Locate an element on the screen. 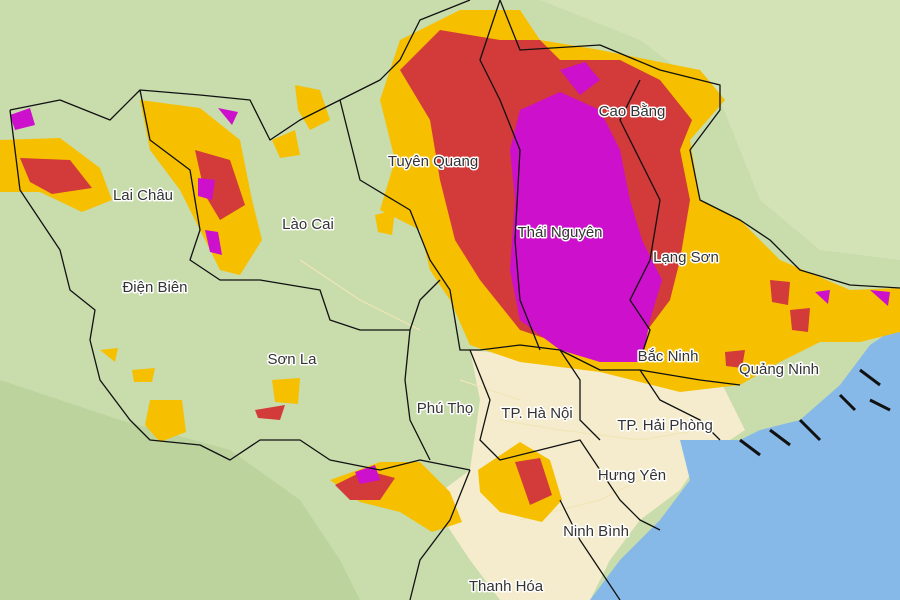 This screenshot has width=900, height=600. place-label: Thanh Hóa is located at coordinates (506, 586).